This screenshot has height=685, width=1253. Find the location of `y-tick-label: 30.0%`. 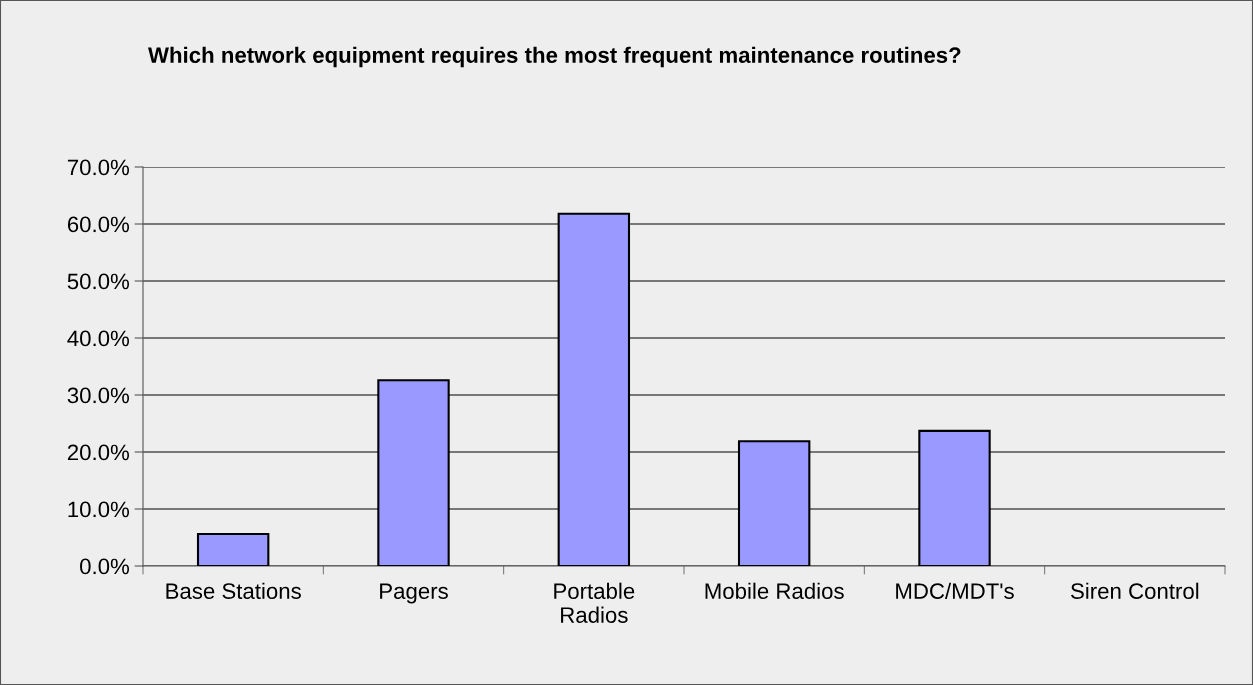

y-tick-label: 30.0% is located at coordinates (98, 395).